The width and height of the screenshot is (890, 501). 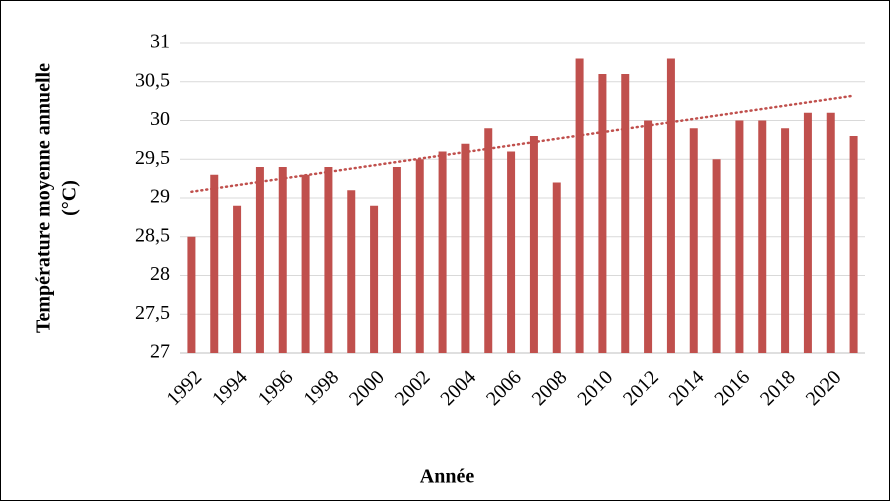 I want to click on y-tick-label: 29, so click(x=160, y=197).